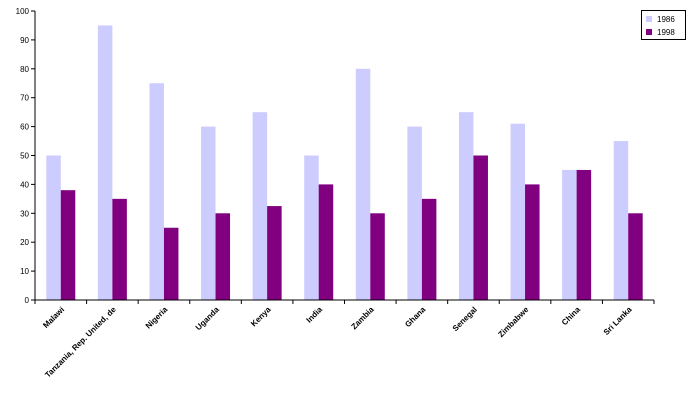  I want to click on y-tick-label: 40, so click(24, 184).